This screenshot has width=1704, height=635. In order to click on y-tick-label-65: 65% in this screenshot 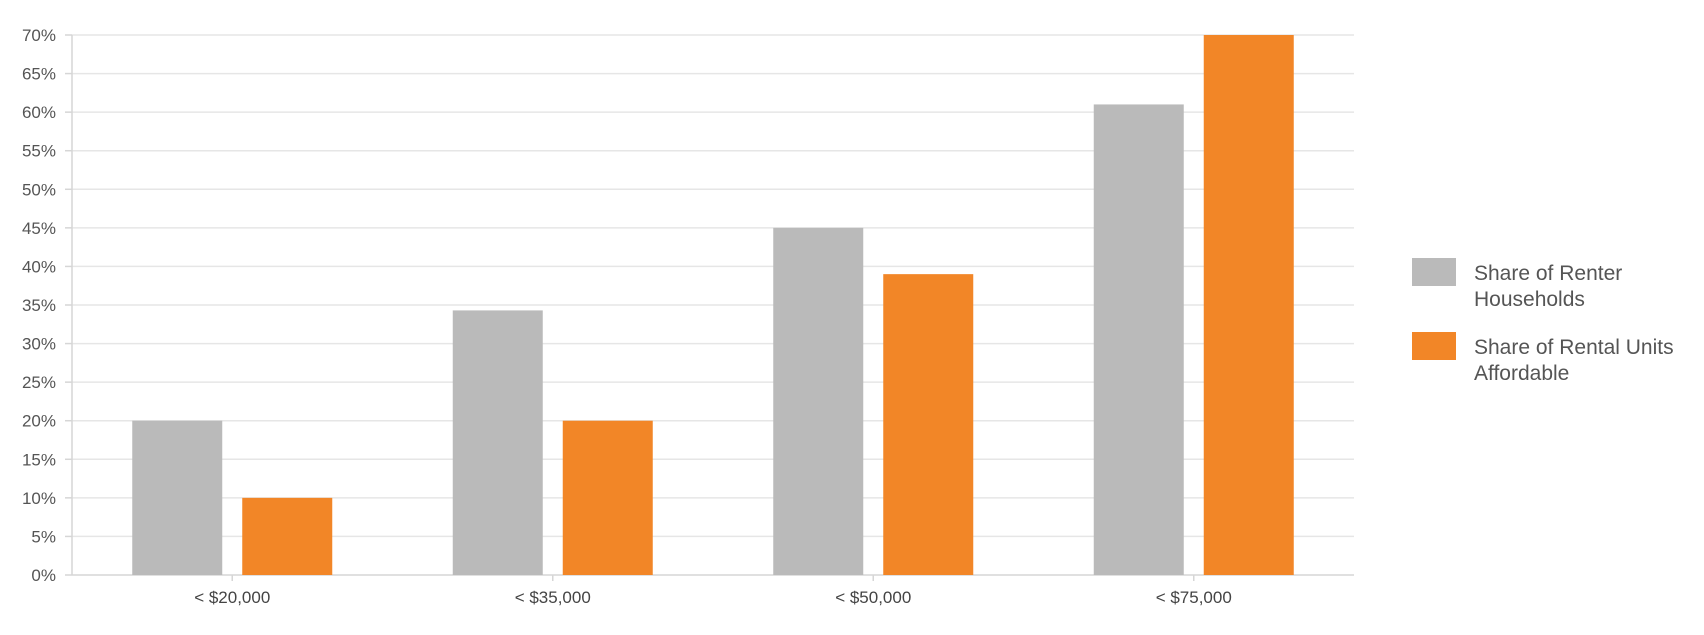, I will do `click(39, 74)`.